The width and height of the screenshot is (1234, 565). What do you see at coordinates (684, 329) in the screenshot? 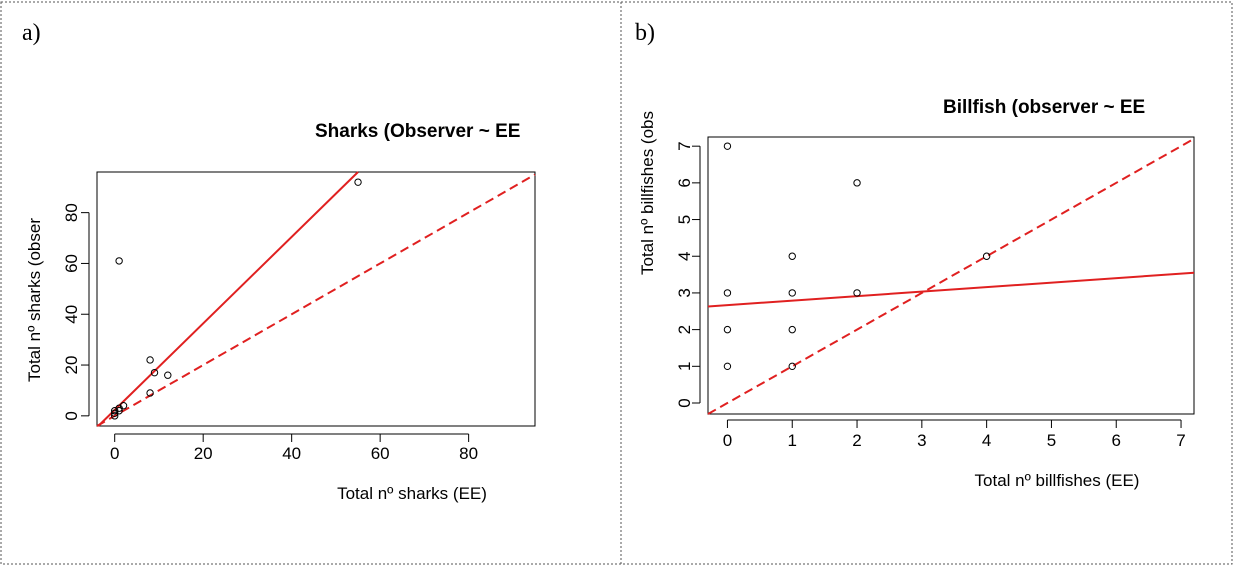
I see `y-tick-label: 2` at bounding box center [684, 329].